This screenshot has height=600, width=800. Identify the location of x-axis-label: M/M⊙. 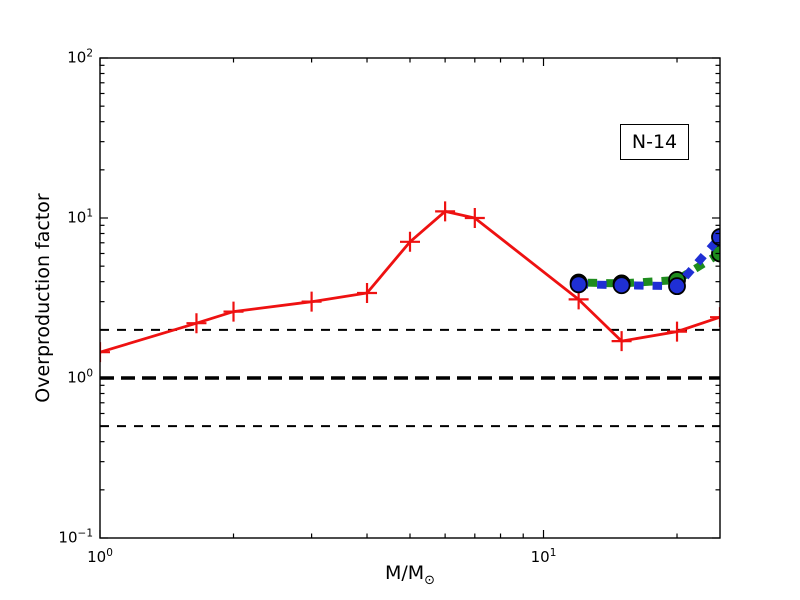
(410, 575).